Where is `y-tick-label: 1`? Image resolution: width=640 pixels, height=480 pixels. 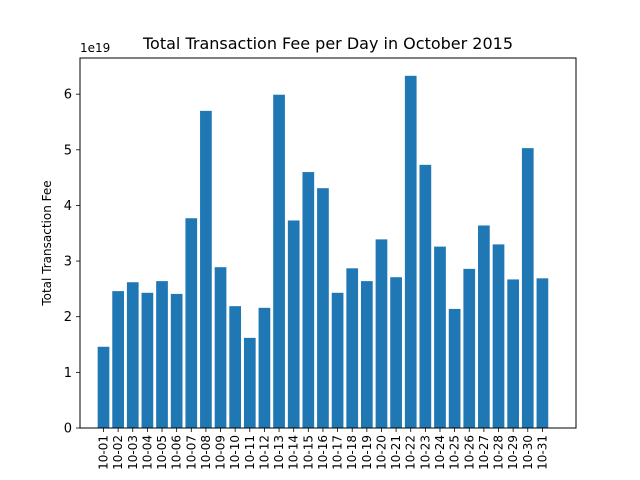 y-tick-label: 1 is located at coordinates (68, 373).